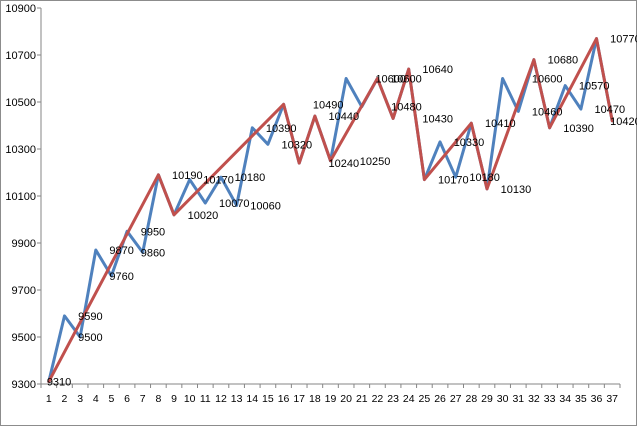 The image size is (637, 426). I want to click on data-label: 10240, so click(344, 164).